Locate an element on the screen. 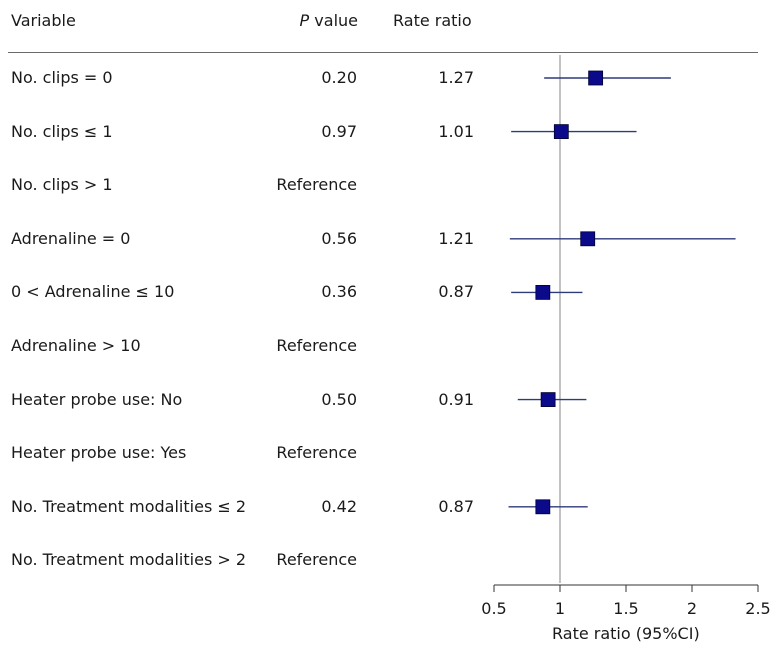 Image resolution: width=770 pixels, height=648 pixels. x-tick-label: 2.5 is located at coordinates (757, 608).